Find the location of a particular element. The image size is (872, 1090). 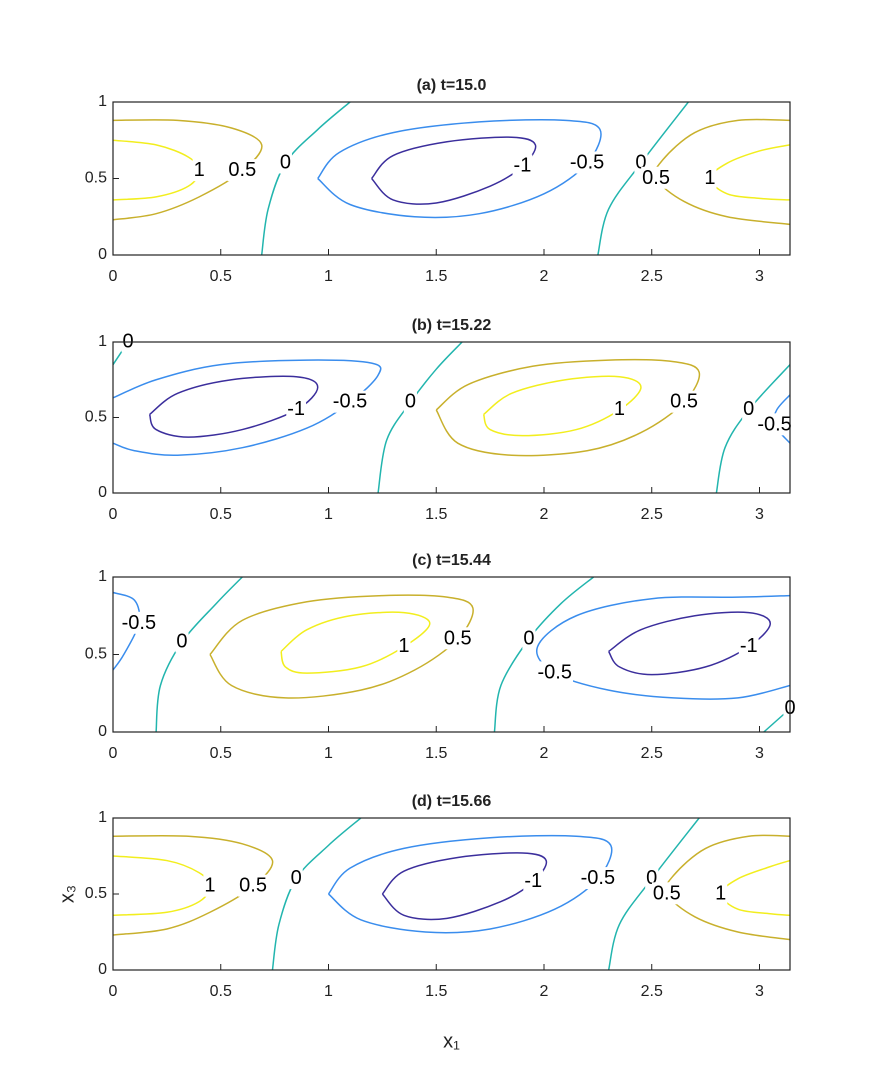

panel-title: (b) t=15.22 is located at coordinates (452, 325).